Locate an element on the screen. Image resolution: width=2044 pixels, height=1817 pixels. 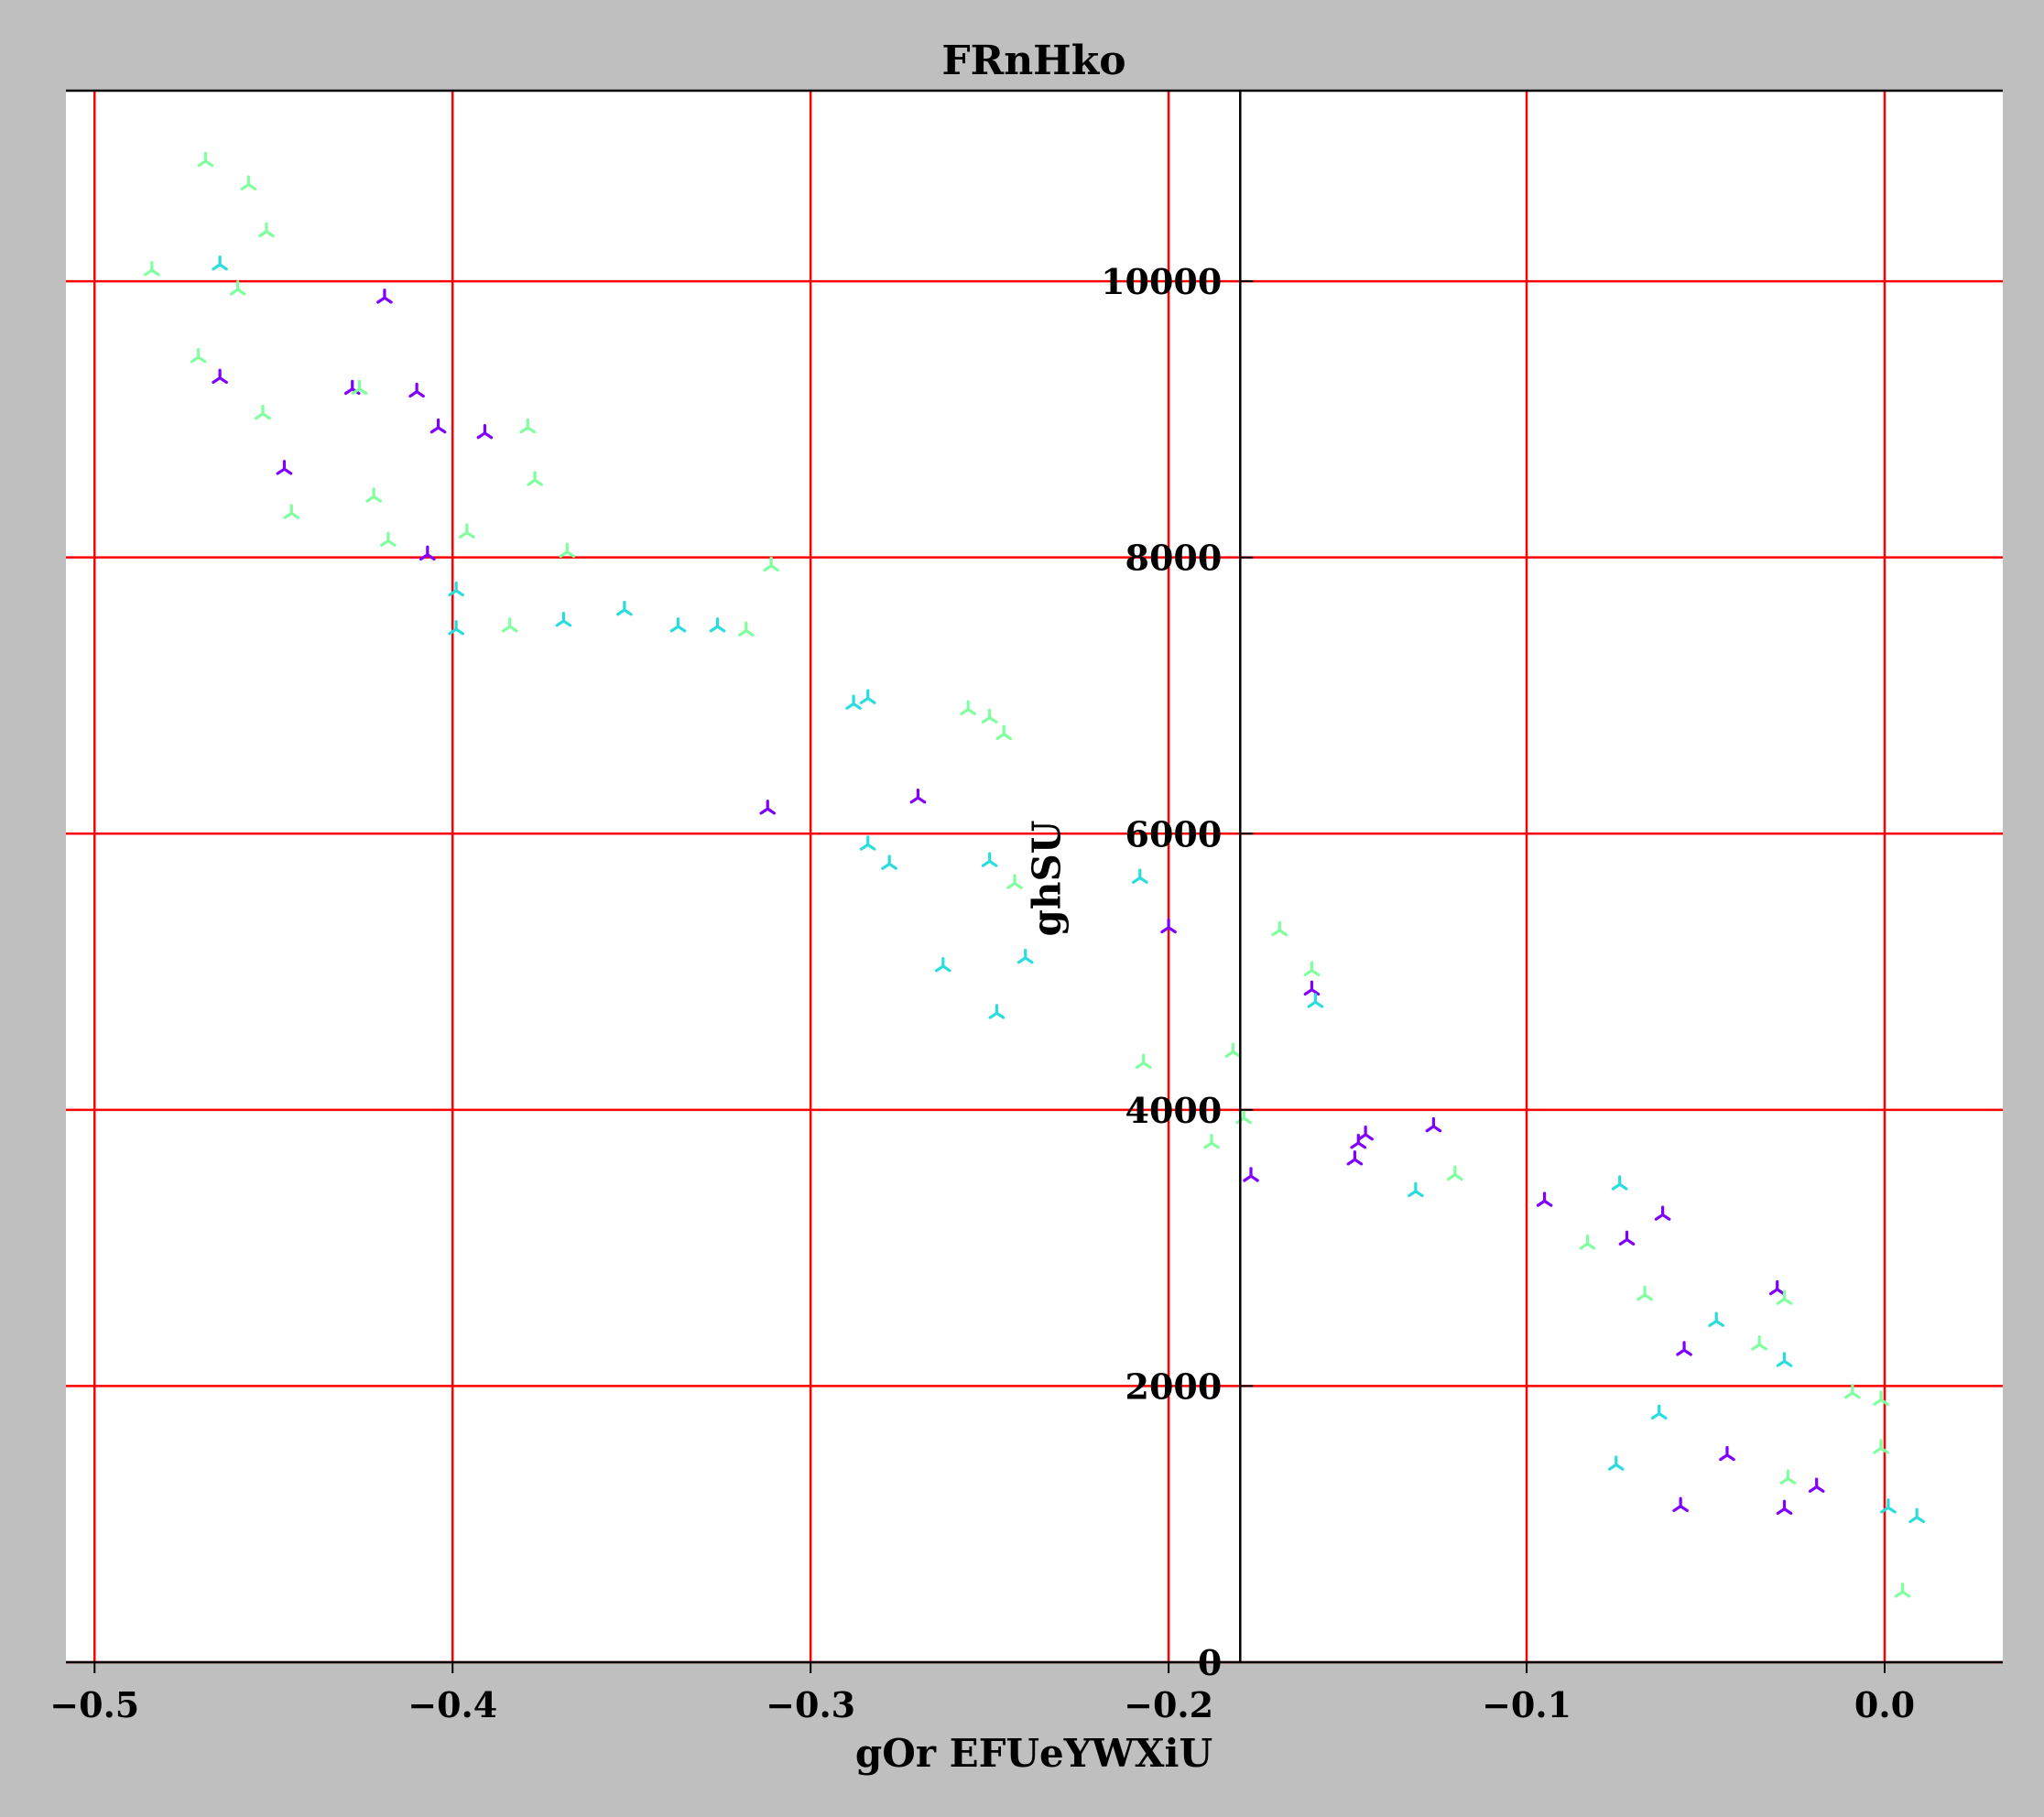
x-axis-label: gOr EFUeYWXiU is located at coordinates (1033, 1753).